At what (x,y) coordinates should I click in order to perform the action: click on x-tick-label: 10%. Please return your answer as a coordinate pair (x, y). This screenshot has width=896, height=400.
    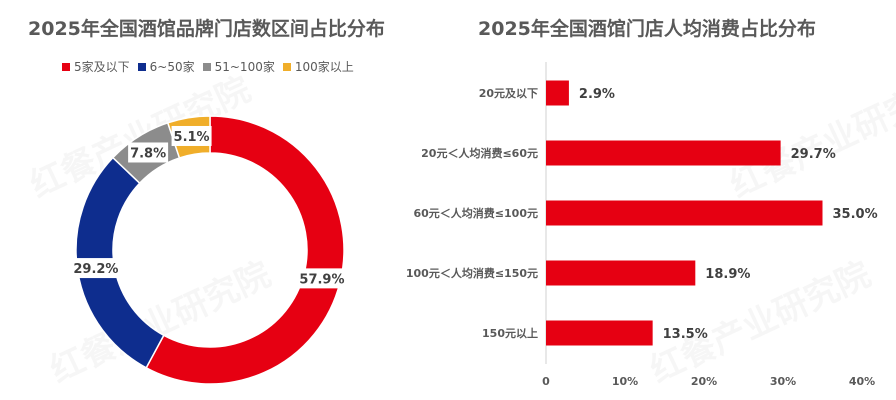
    Looking at the image, I should click on (625, 381).